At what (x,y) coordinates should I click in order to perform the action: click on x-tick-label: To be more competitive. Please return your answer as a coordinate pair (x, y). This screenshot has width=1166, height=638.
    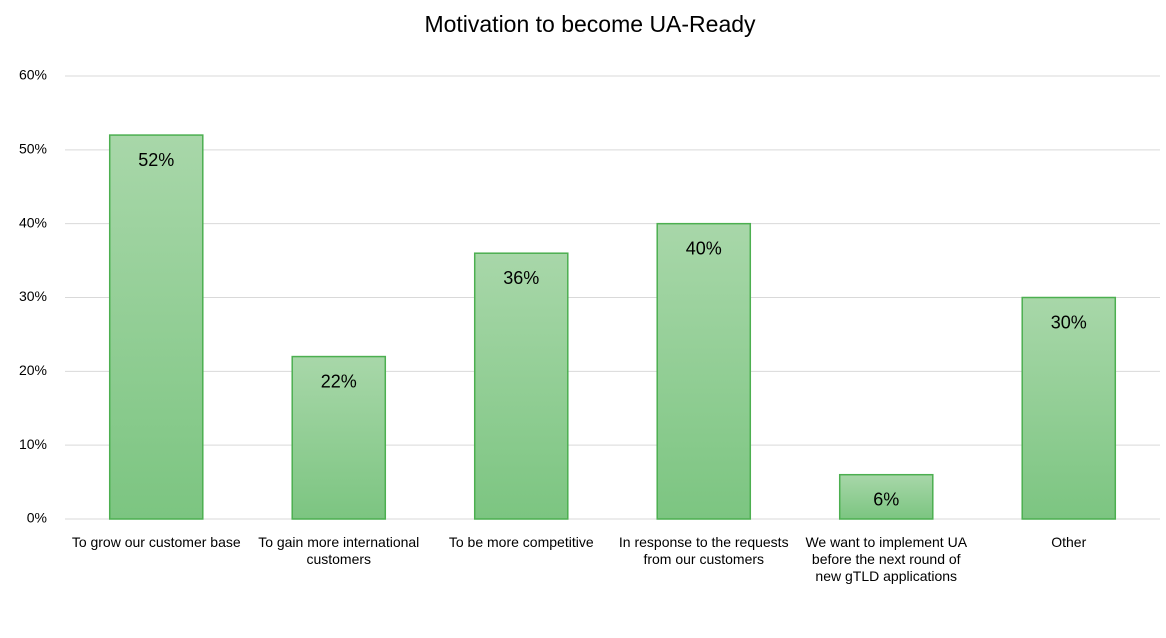
    Looking at the image, I should click on (521, 542).